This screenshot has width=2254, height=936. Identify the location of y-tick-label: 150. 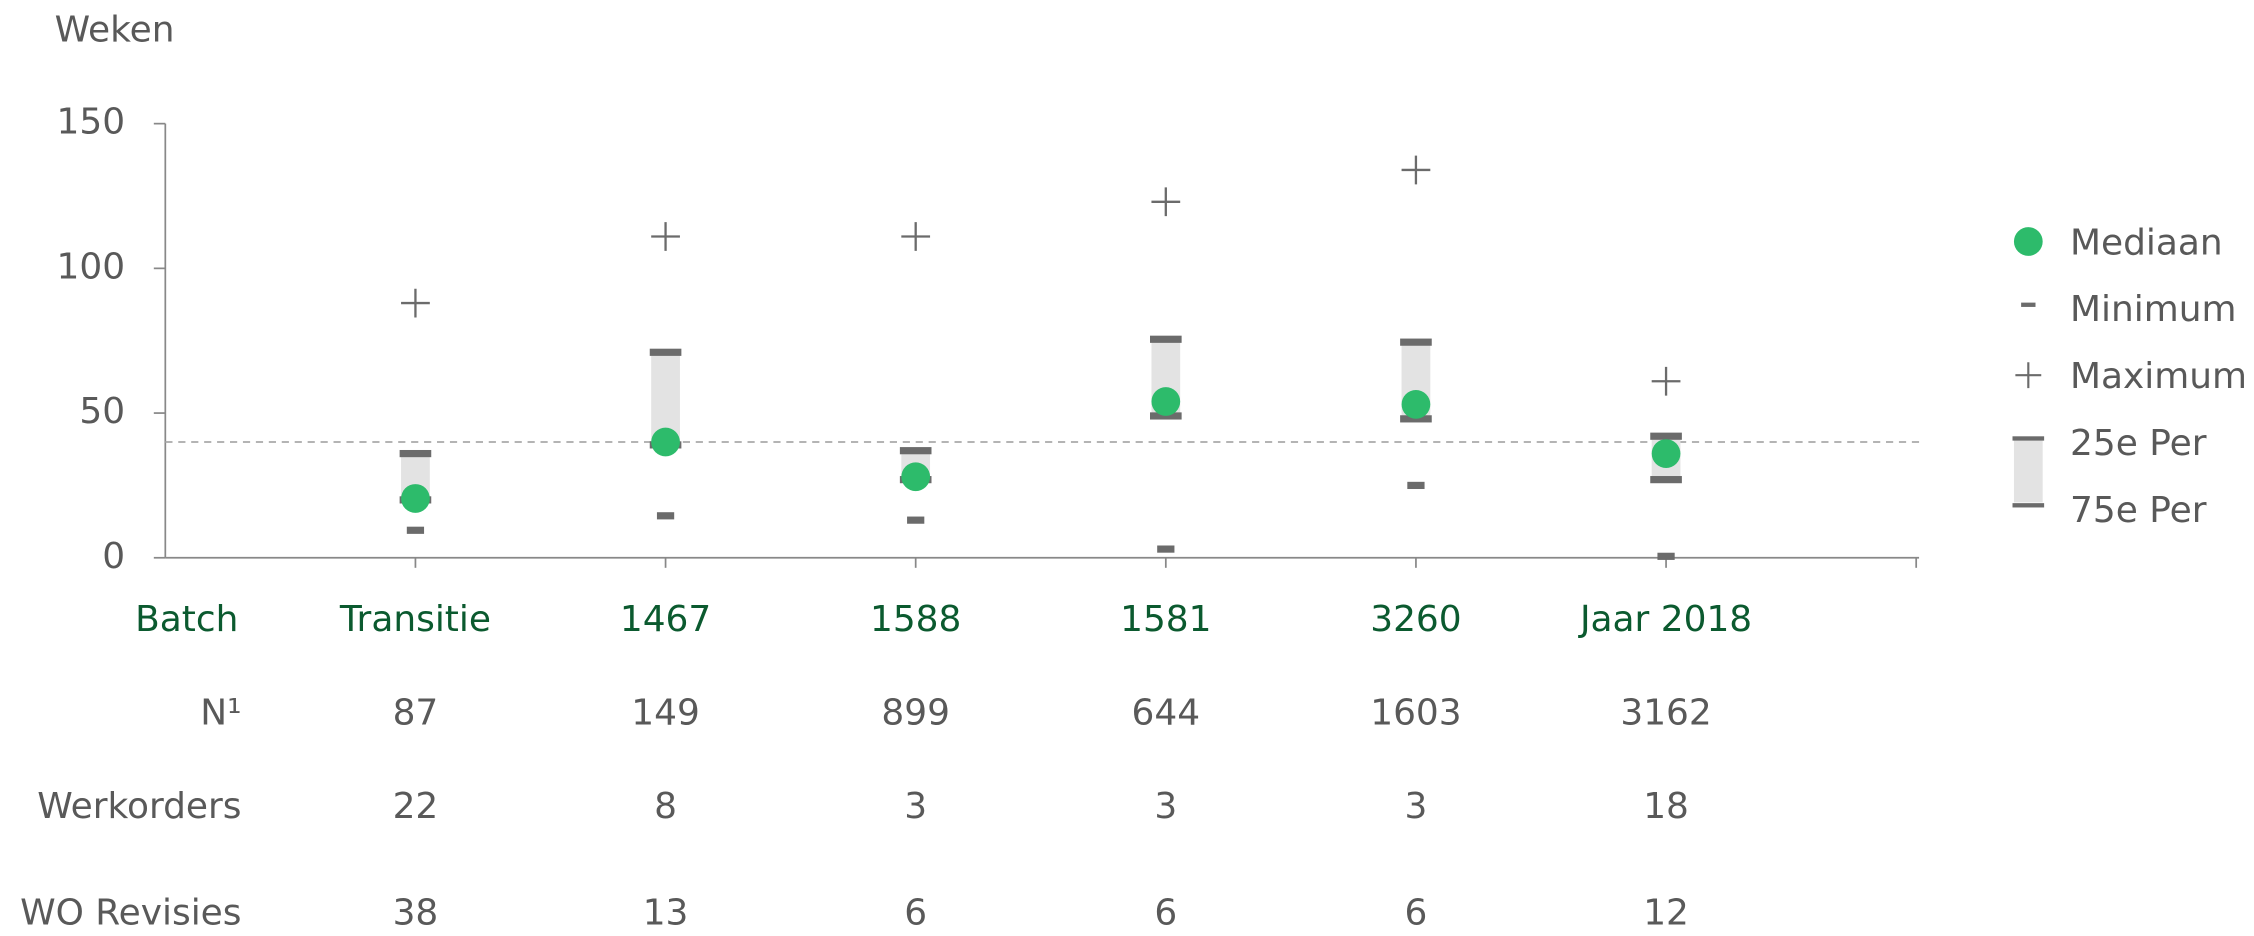
(90, 122).